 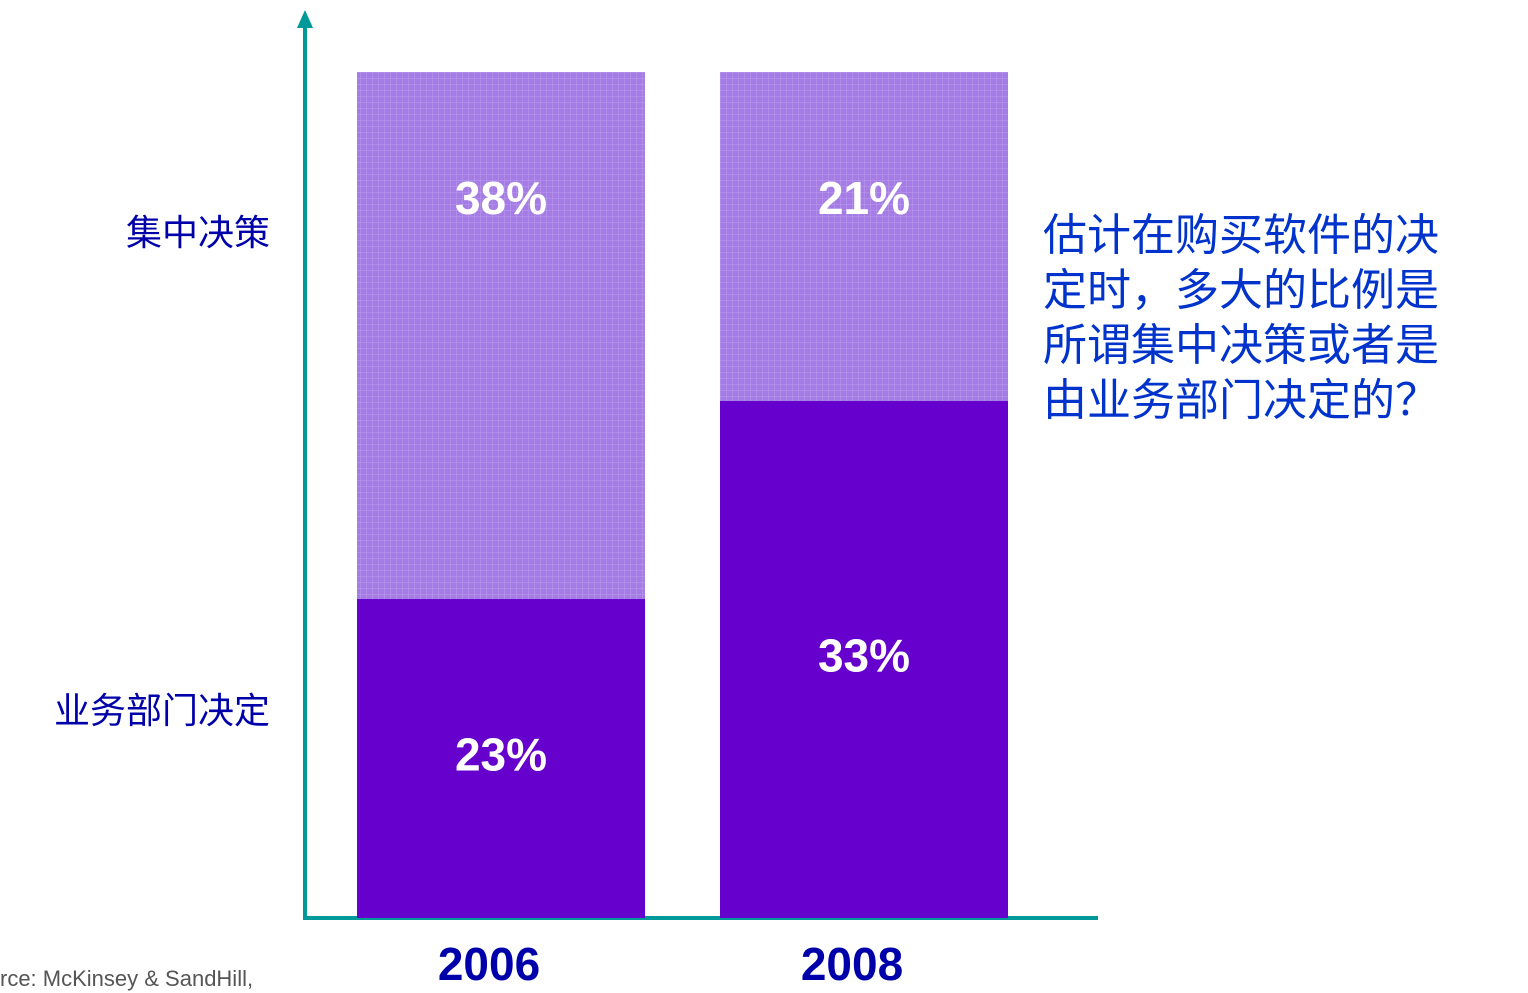 What do you see at coordinates (162, 711) in the screenshot?
I see `series-label: 业务部门决定` at bounding box center [162, 711].